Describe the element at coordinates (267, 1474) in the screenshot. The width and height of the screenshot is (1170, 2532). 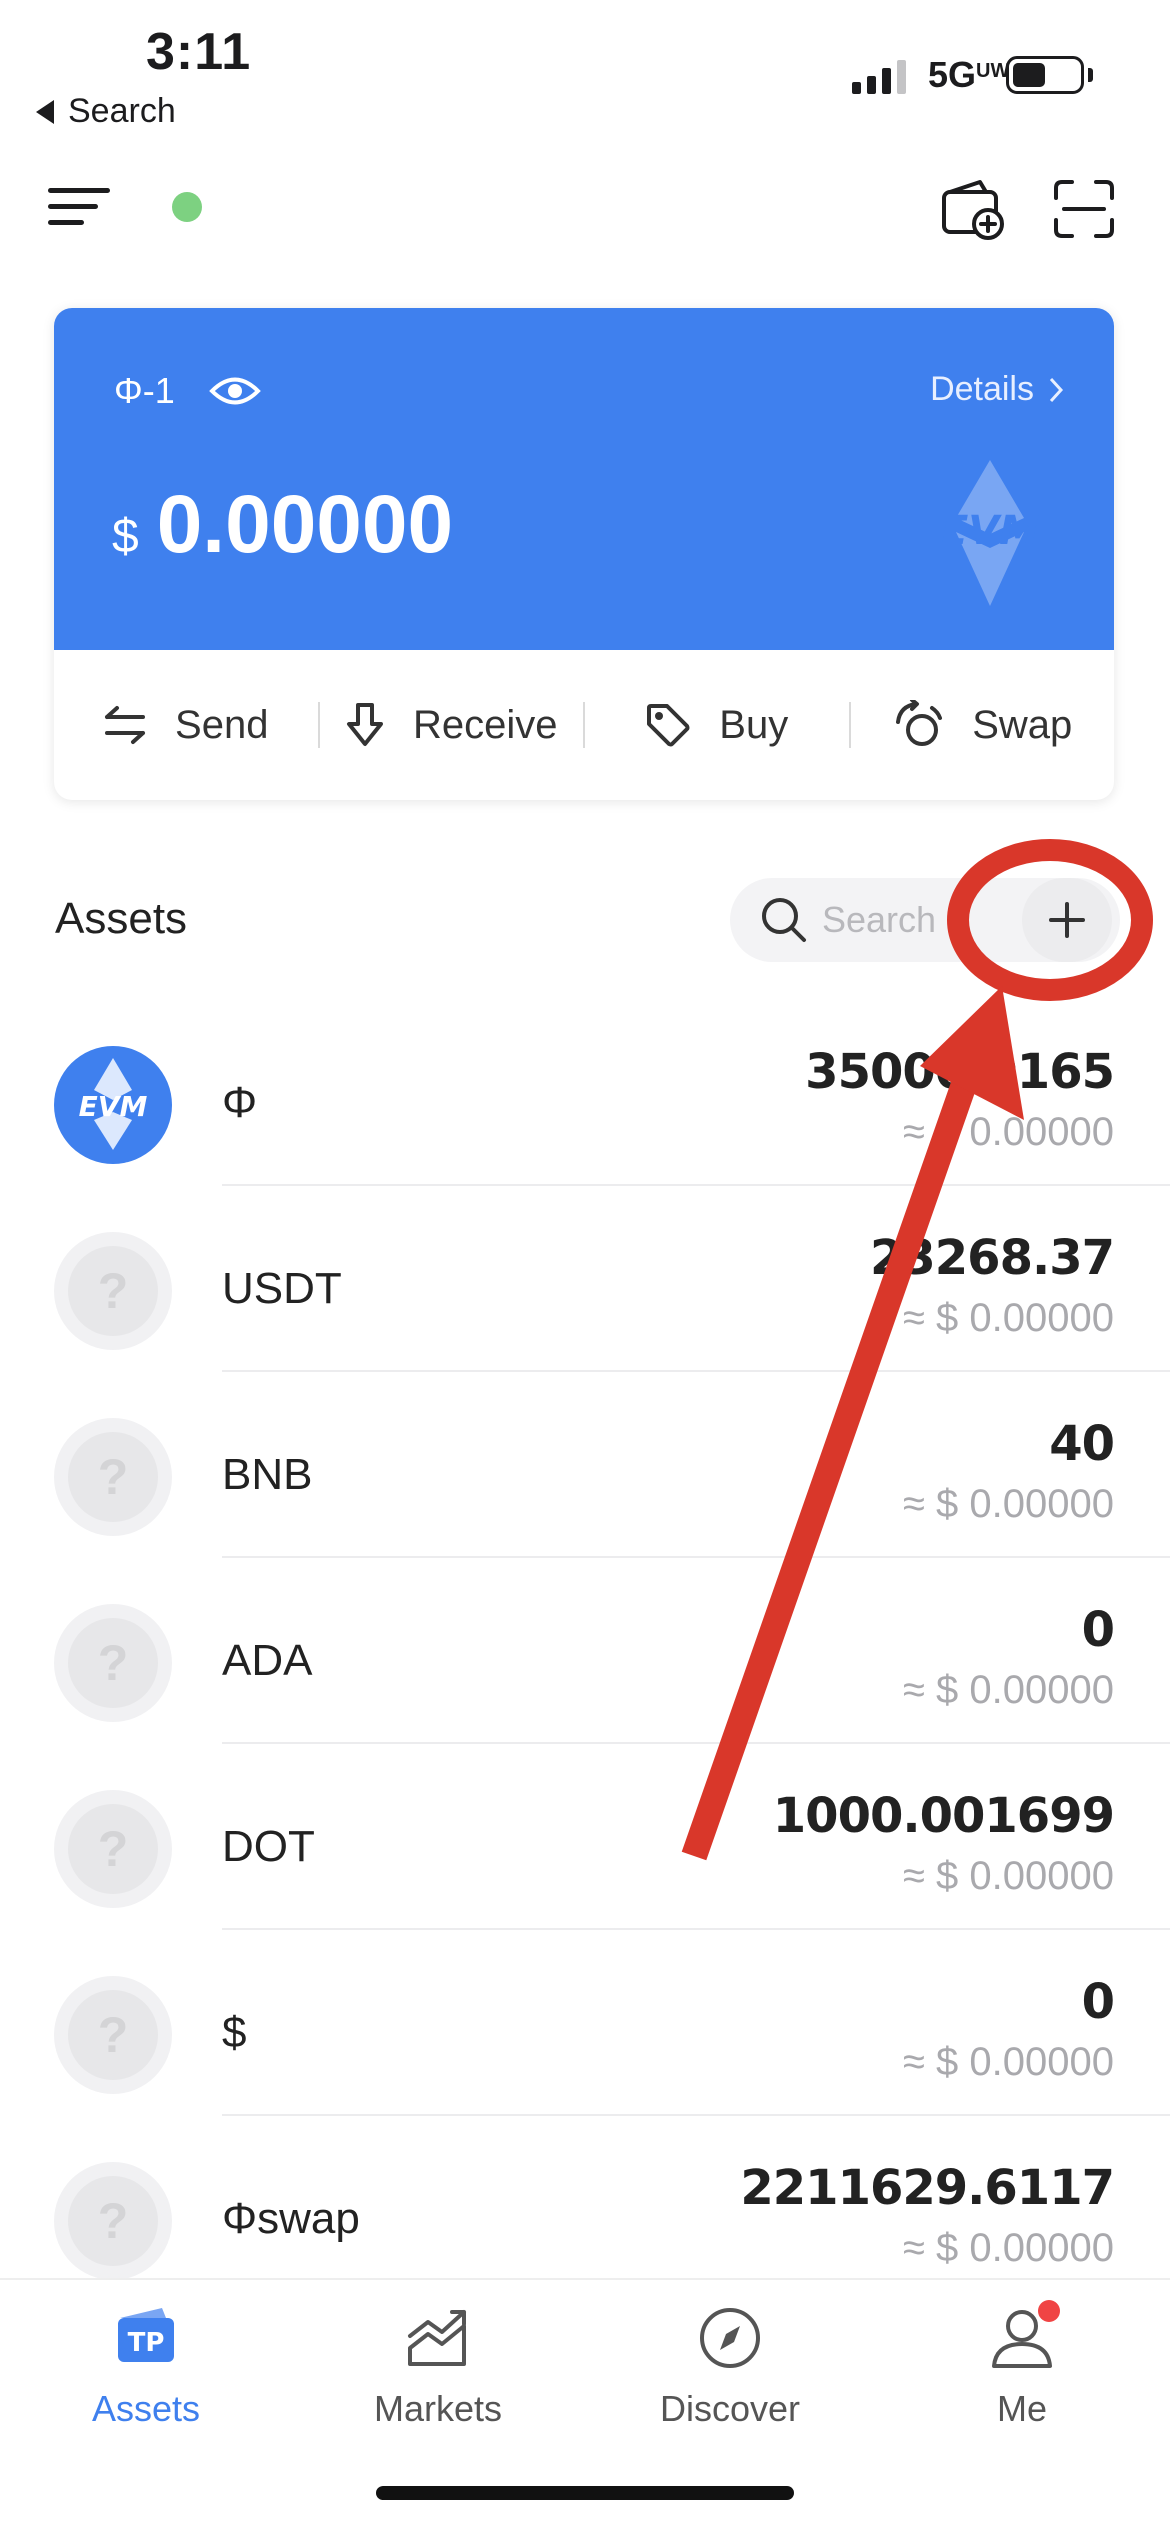
I see `asset-name: BNB` at that location.